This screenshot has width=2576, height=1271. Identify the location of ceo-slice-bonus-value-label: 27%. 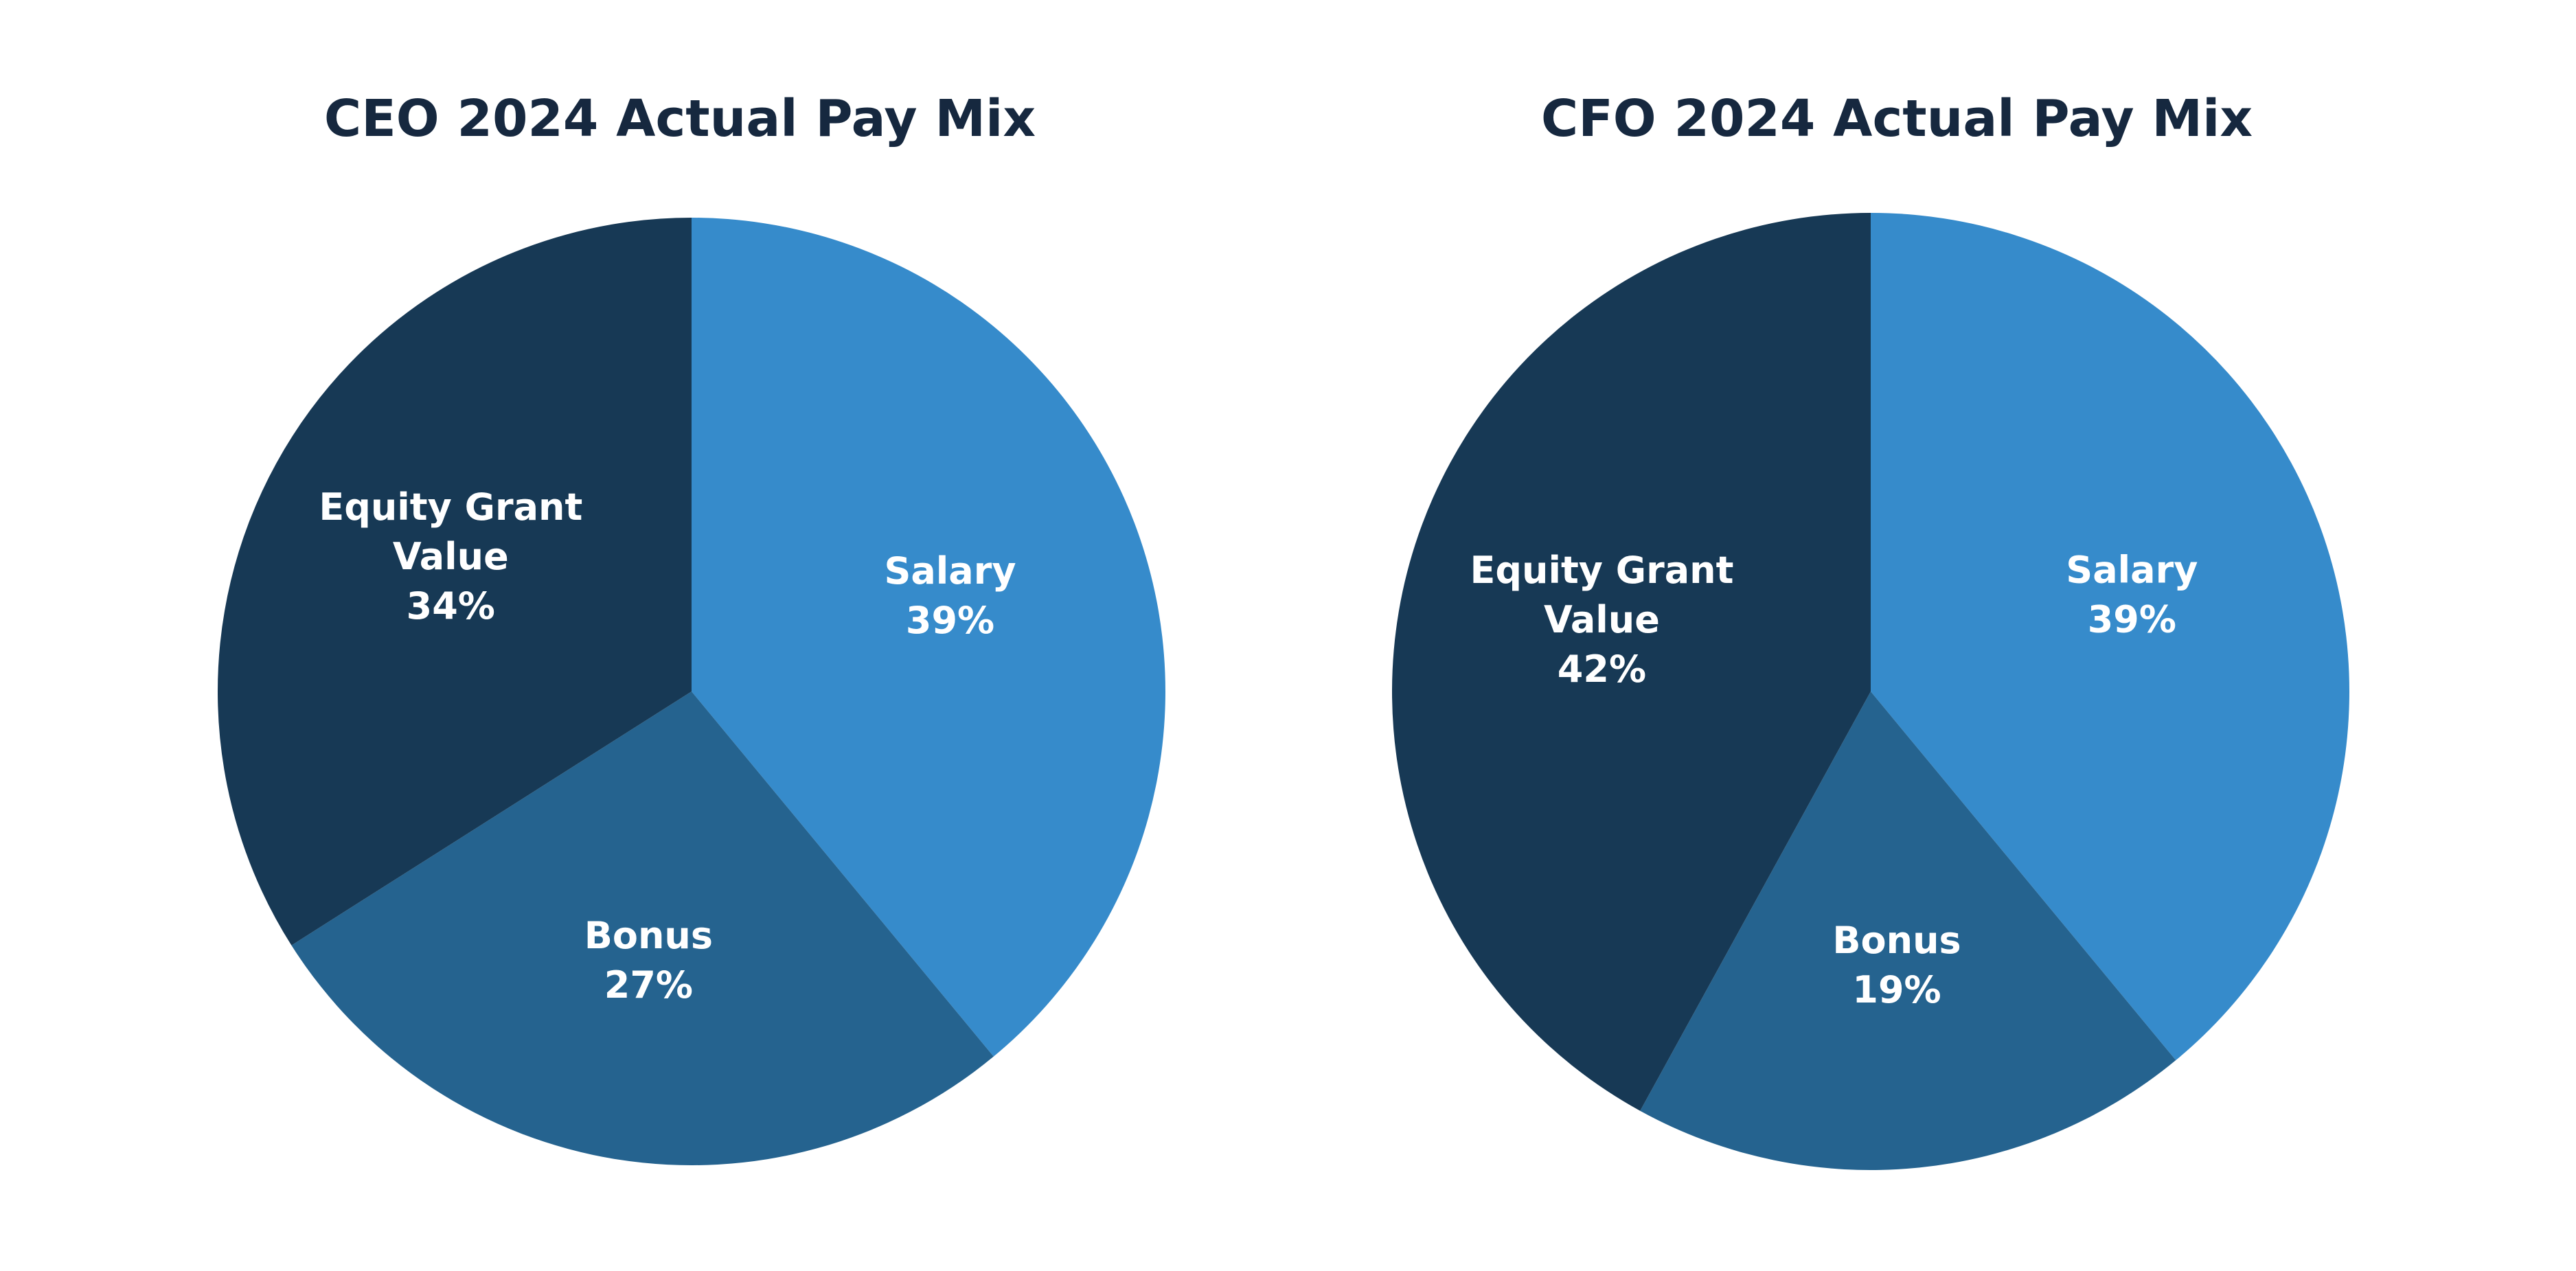
(648, 985).